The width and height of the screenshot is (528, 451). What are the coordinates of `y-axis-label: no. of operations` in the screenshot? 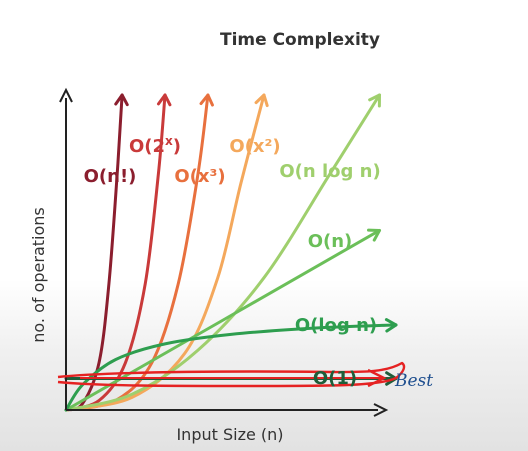 It's located at (38, 274).